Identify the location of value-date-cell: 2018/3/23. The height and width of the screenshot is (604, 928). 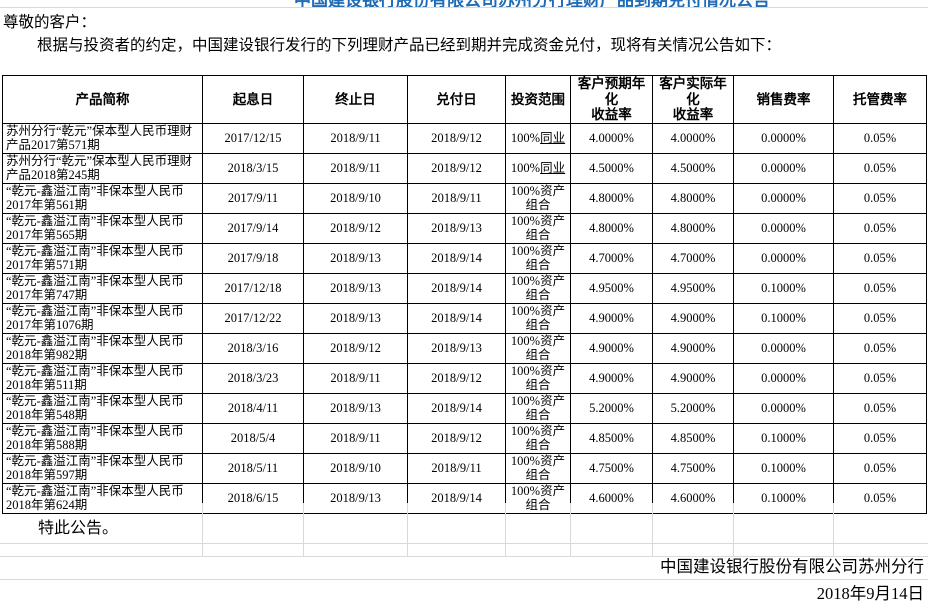
(253, 378).